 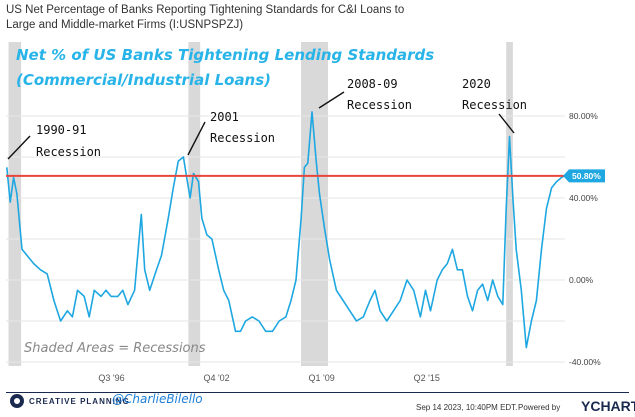 What do you see at coordinates (365, 94) in the screenshot?
I see `annotation-2008-09: 2008-09 Recession` at bounding box center [365, 94].